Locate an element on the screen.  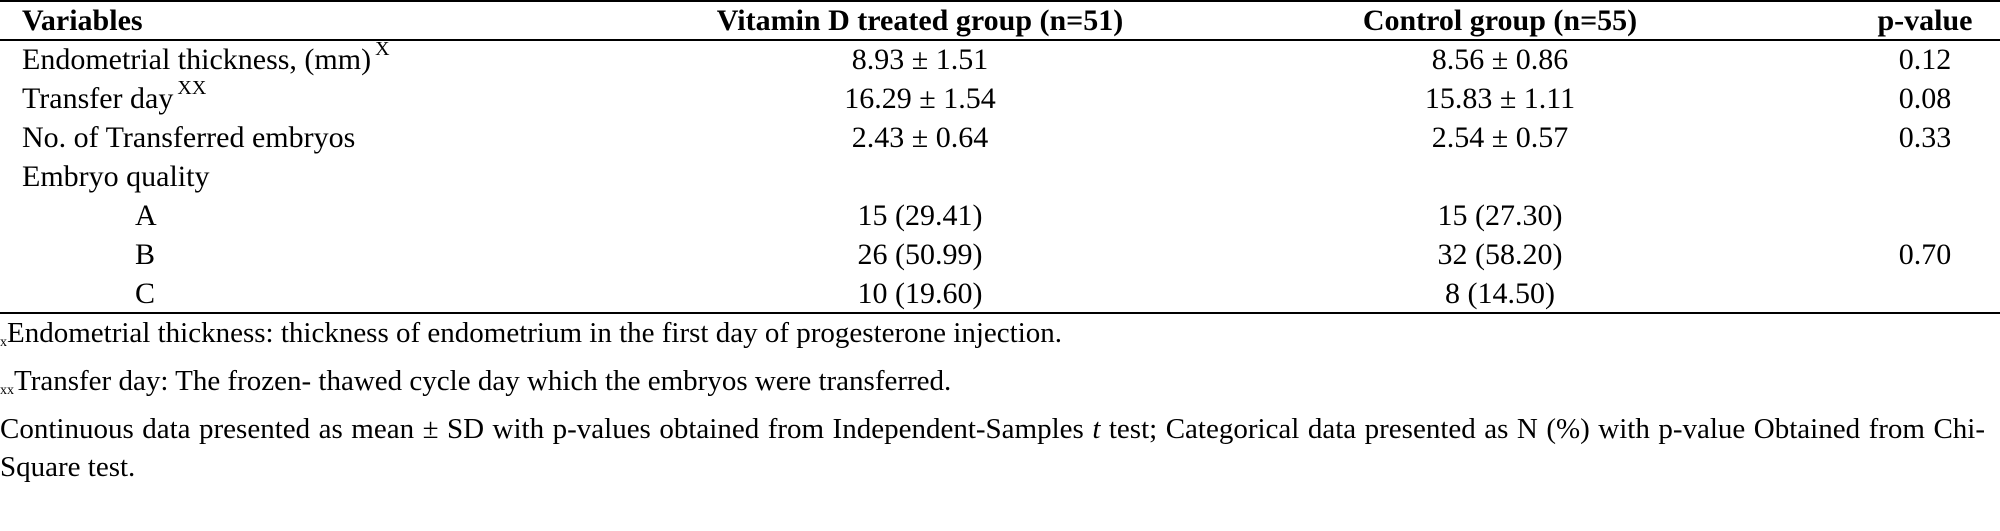
vitamin-value: 2.43 ± 0.64 is located at coordinates (920, 137).